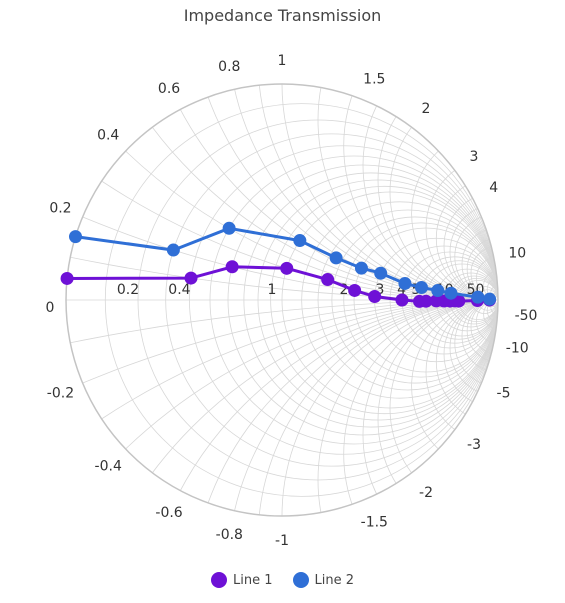 The width and height of the screenshot is (565, 603). What do you see at coordinates (108, 135) in the screenshot?
I see `reactance-label: 0.4` at bounding box center [108, 135].